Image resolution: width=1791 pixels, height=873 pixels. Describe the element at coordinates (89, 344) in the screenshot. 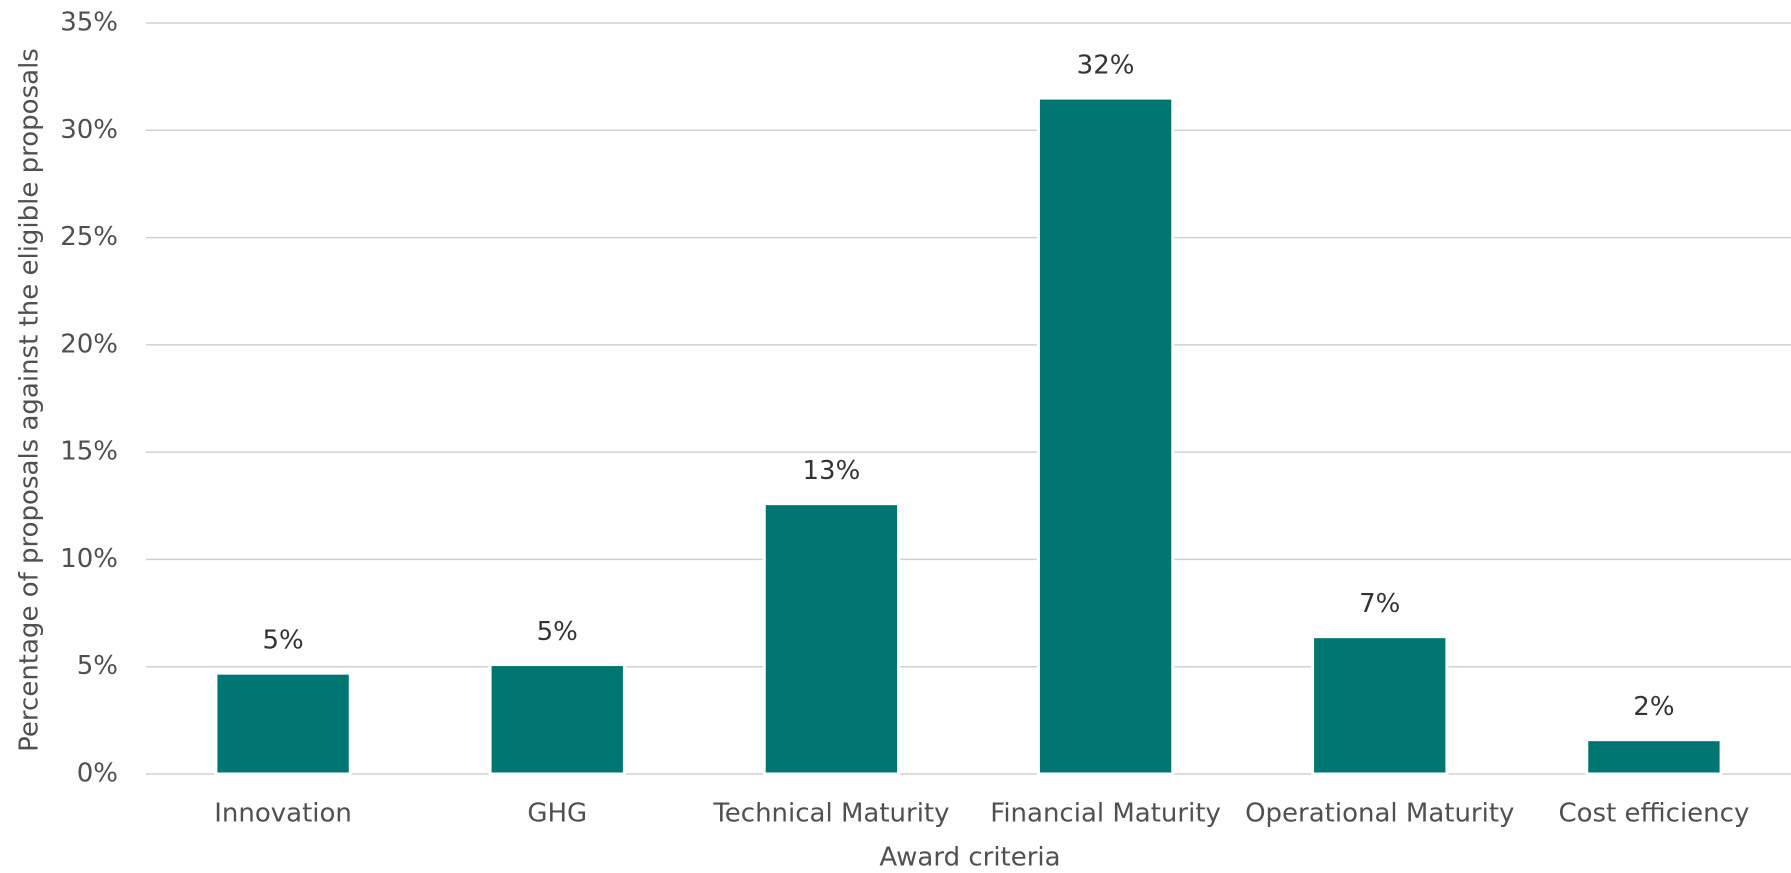

I see `y-tick-label: 20%` at that location.